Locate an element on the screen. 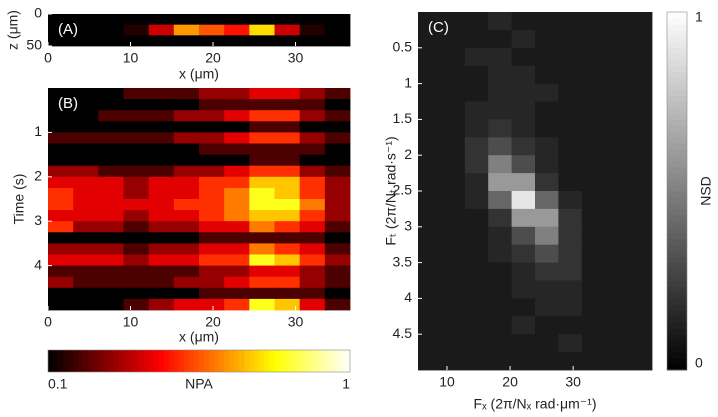  x-tick-label: 0 is located at coordinates (48, 58).